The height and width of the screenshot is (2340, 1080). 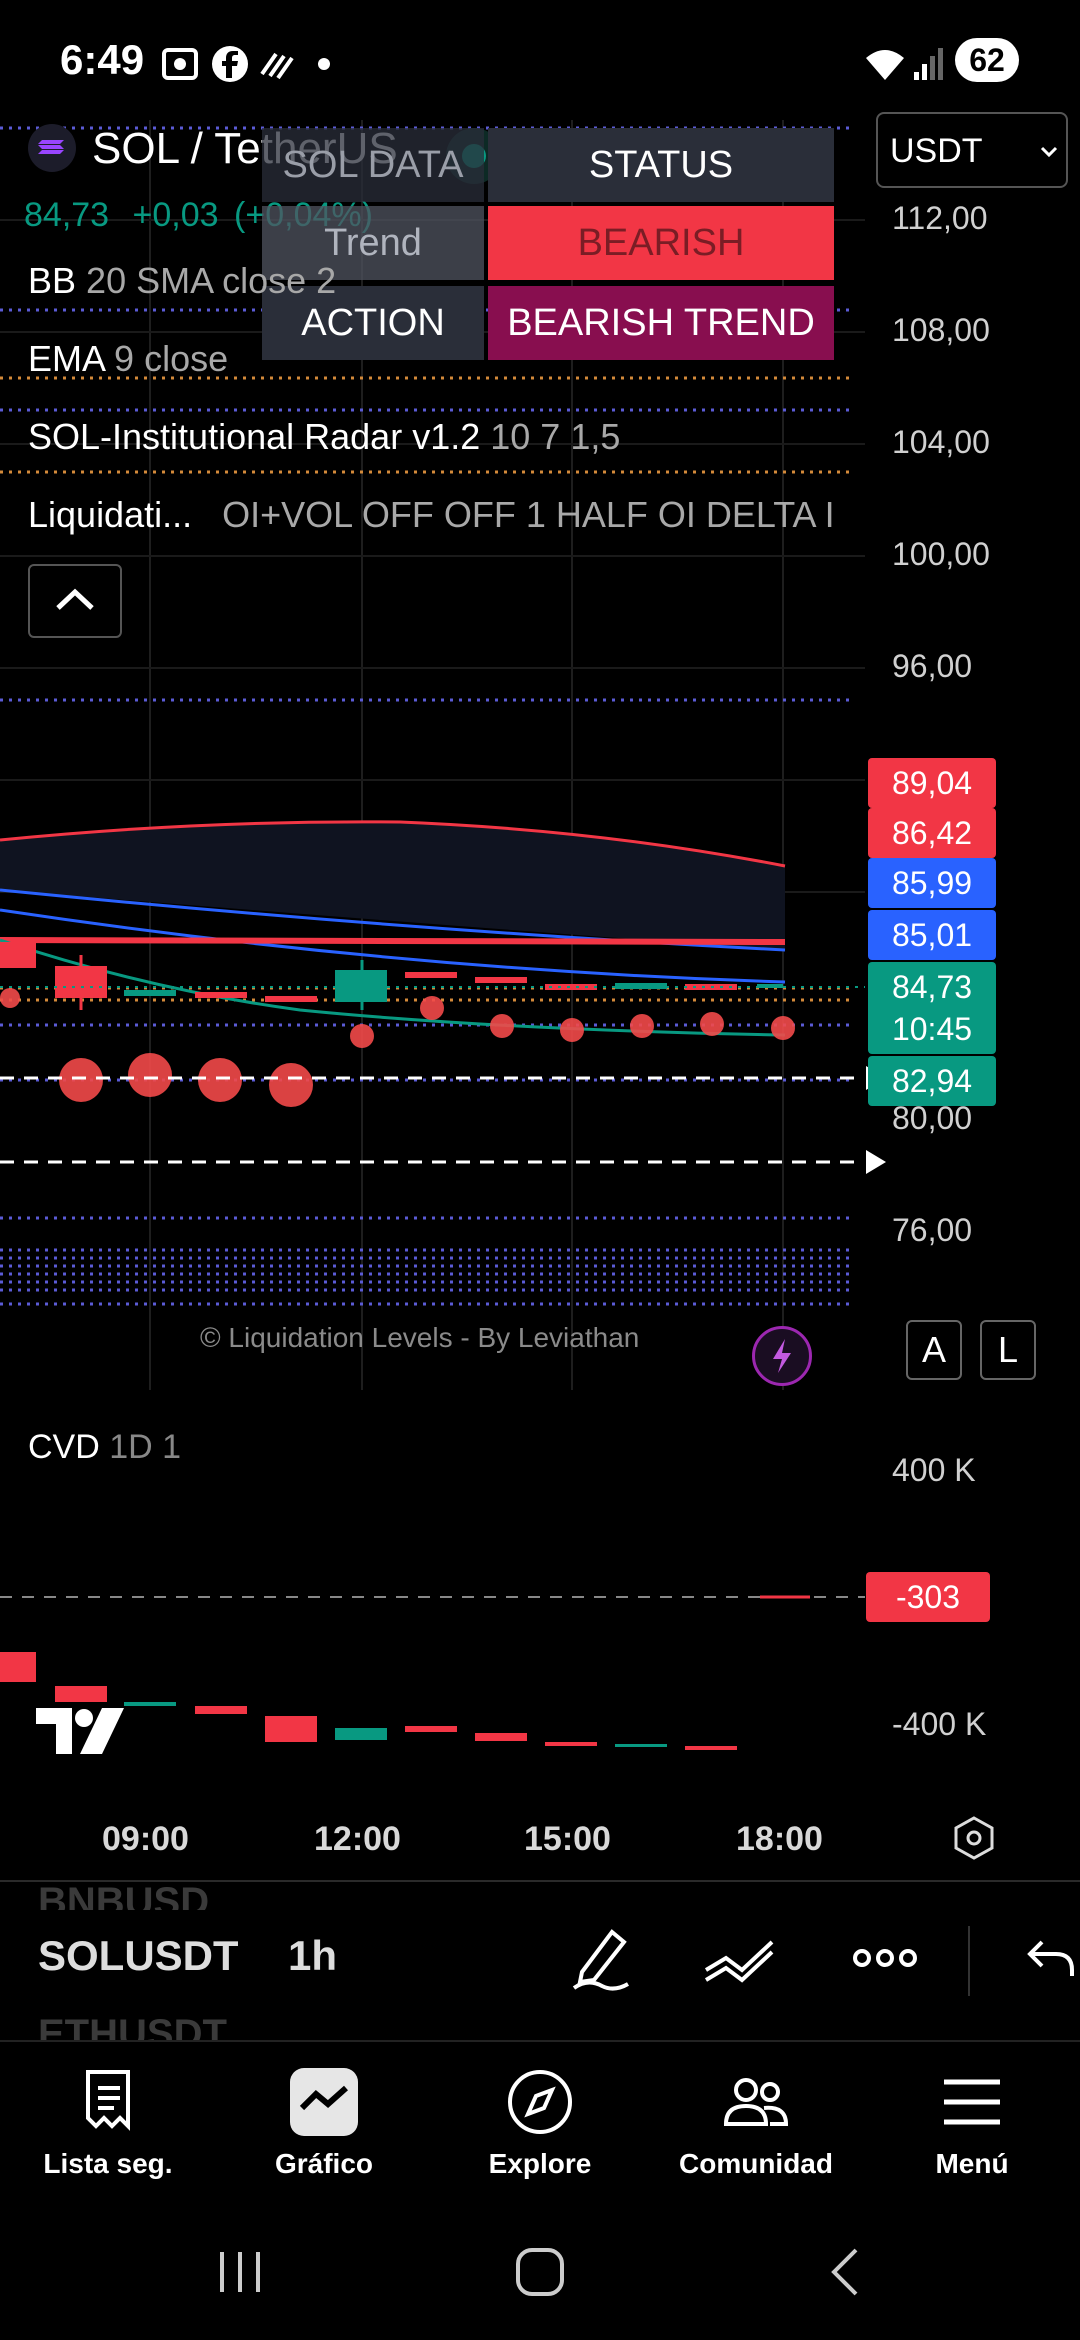 What do you see at coordinates (932, 783) in the screenshot?
I see `price-tag-upper-band: 89,04` at bounding box center [932, 783].